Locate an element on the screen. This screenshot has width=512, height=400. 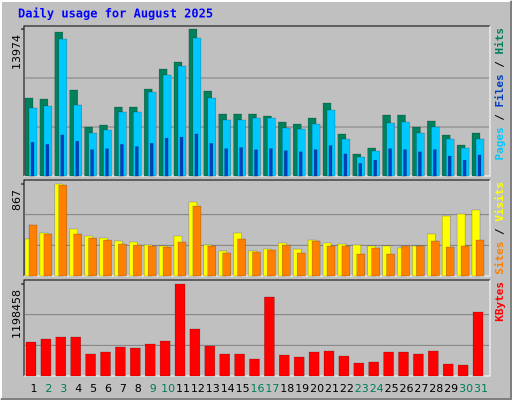
y-tick-label: 13974 is located at coordinates (16, 52).